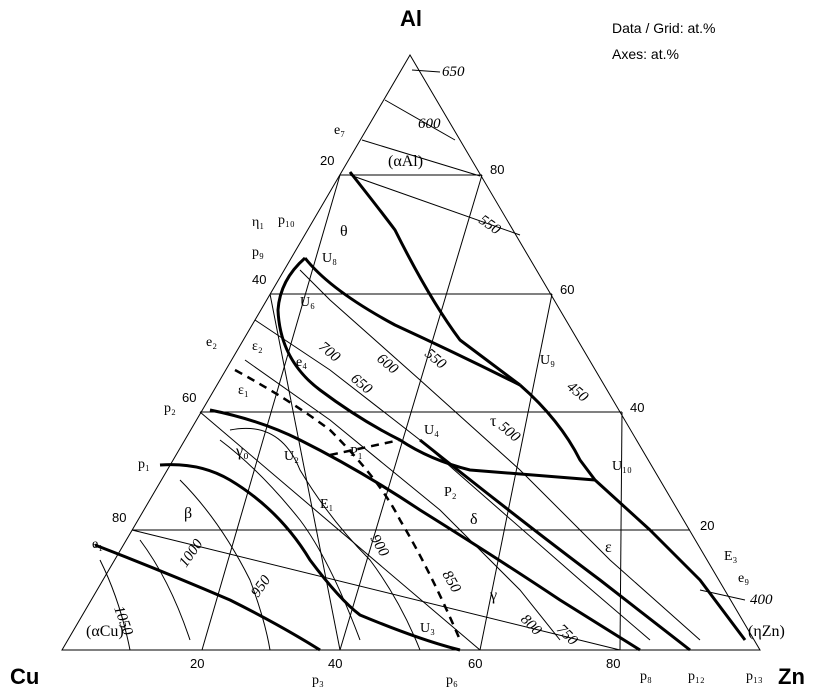  I want to click on point-label: e₉, so click(743, 578).